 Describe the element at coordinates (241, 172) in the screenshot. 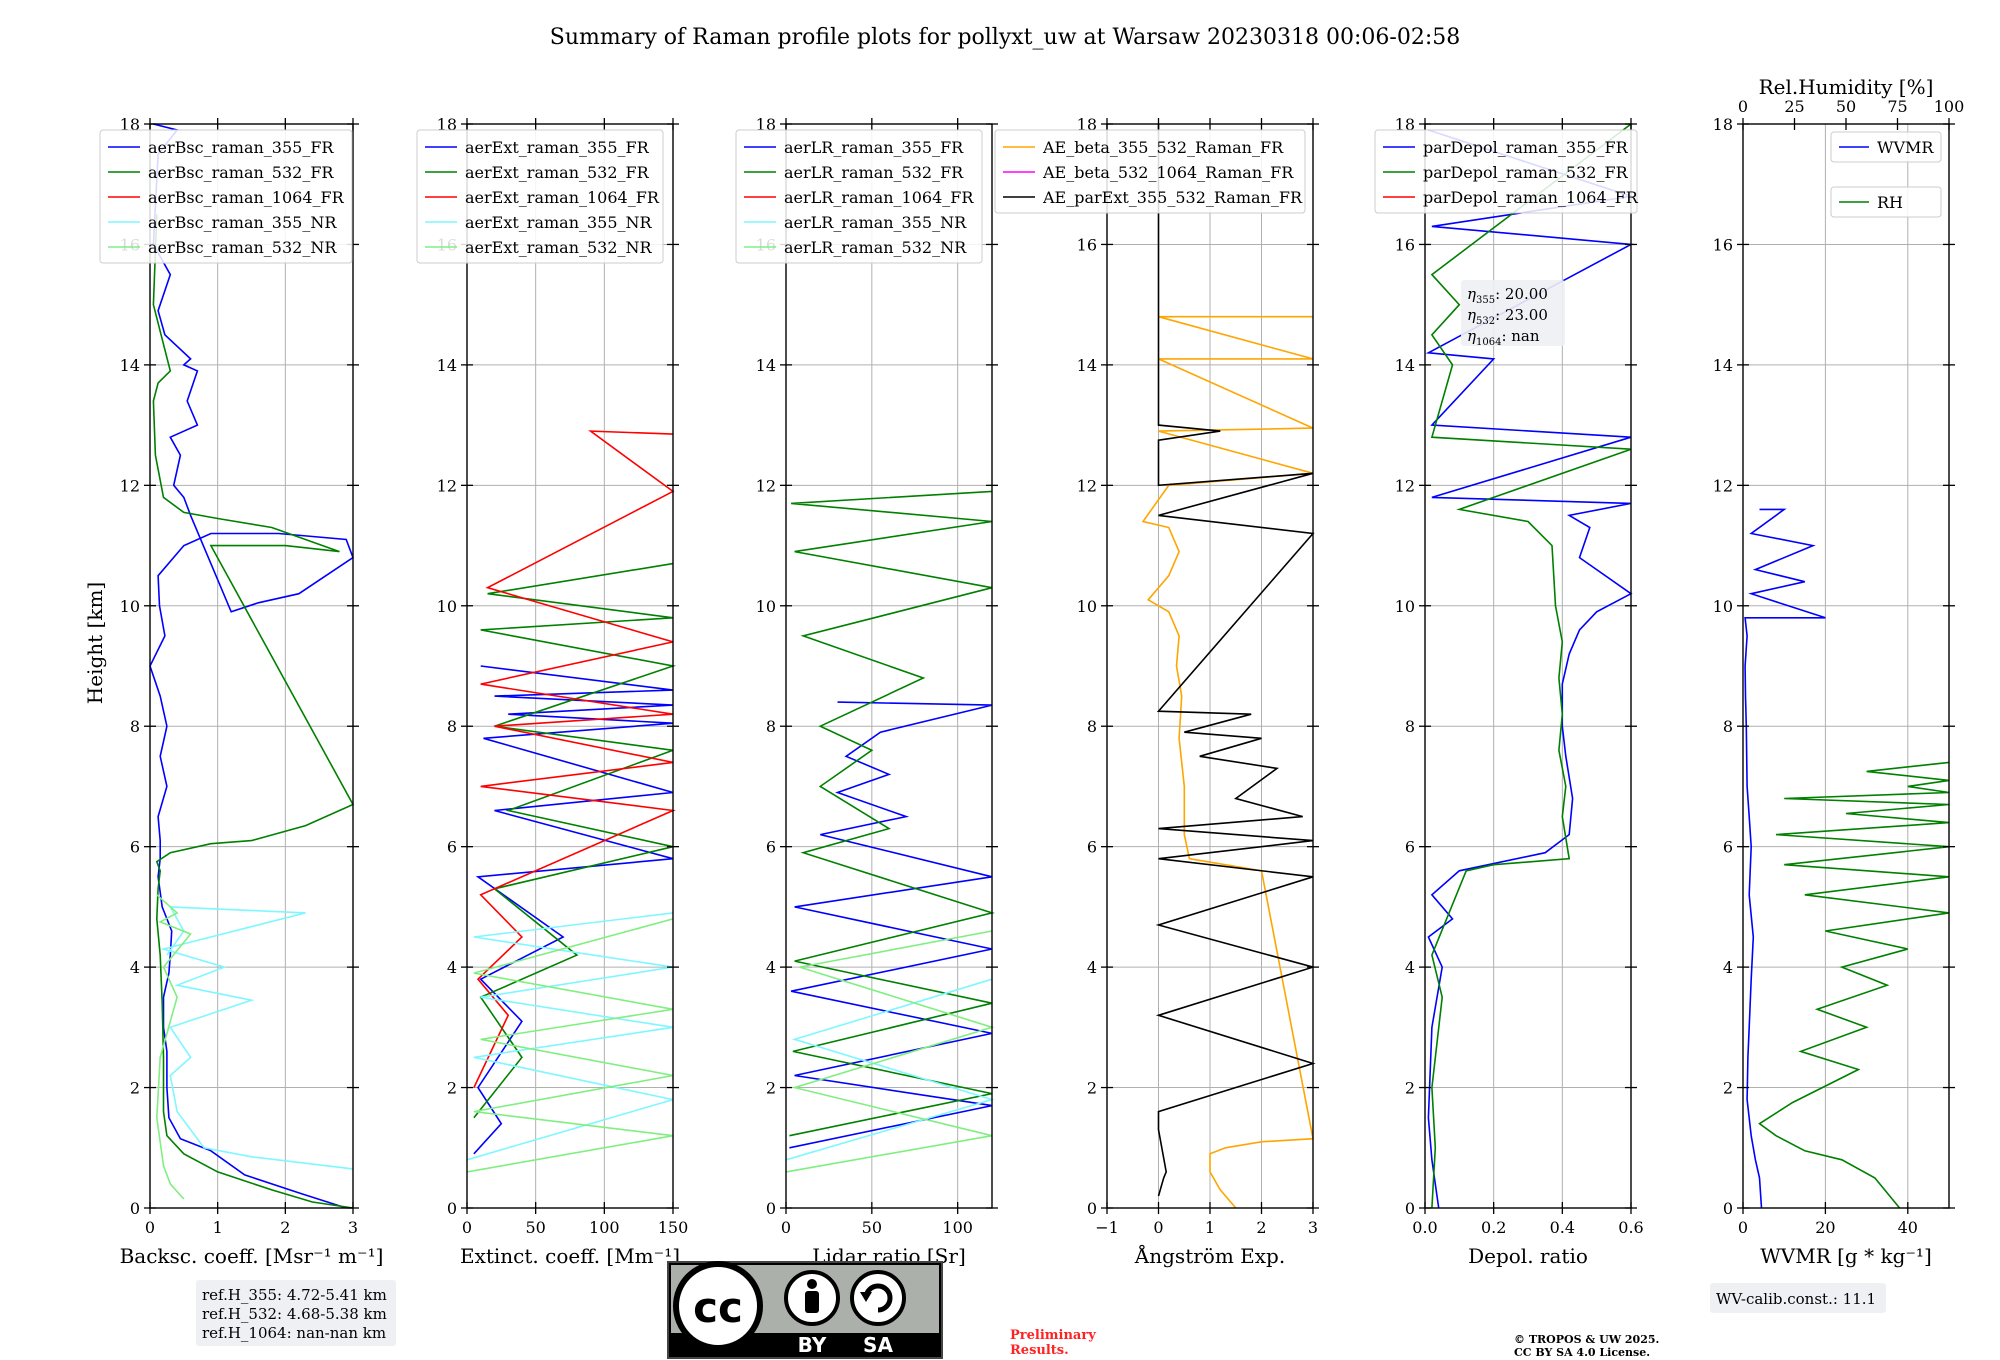

I see `legend-entry: aerBsc_raman_532_FR` at that location.